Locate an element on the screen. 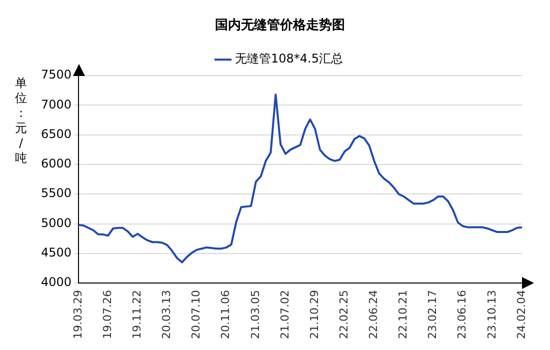 The height and width of the screenshot is (350, 550). x-tick-label: 20.07.10 is located at coordinates (196, 314).